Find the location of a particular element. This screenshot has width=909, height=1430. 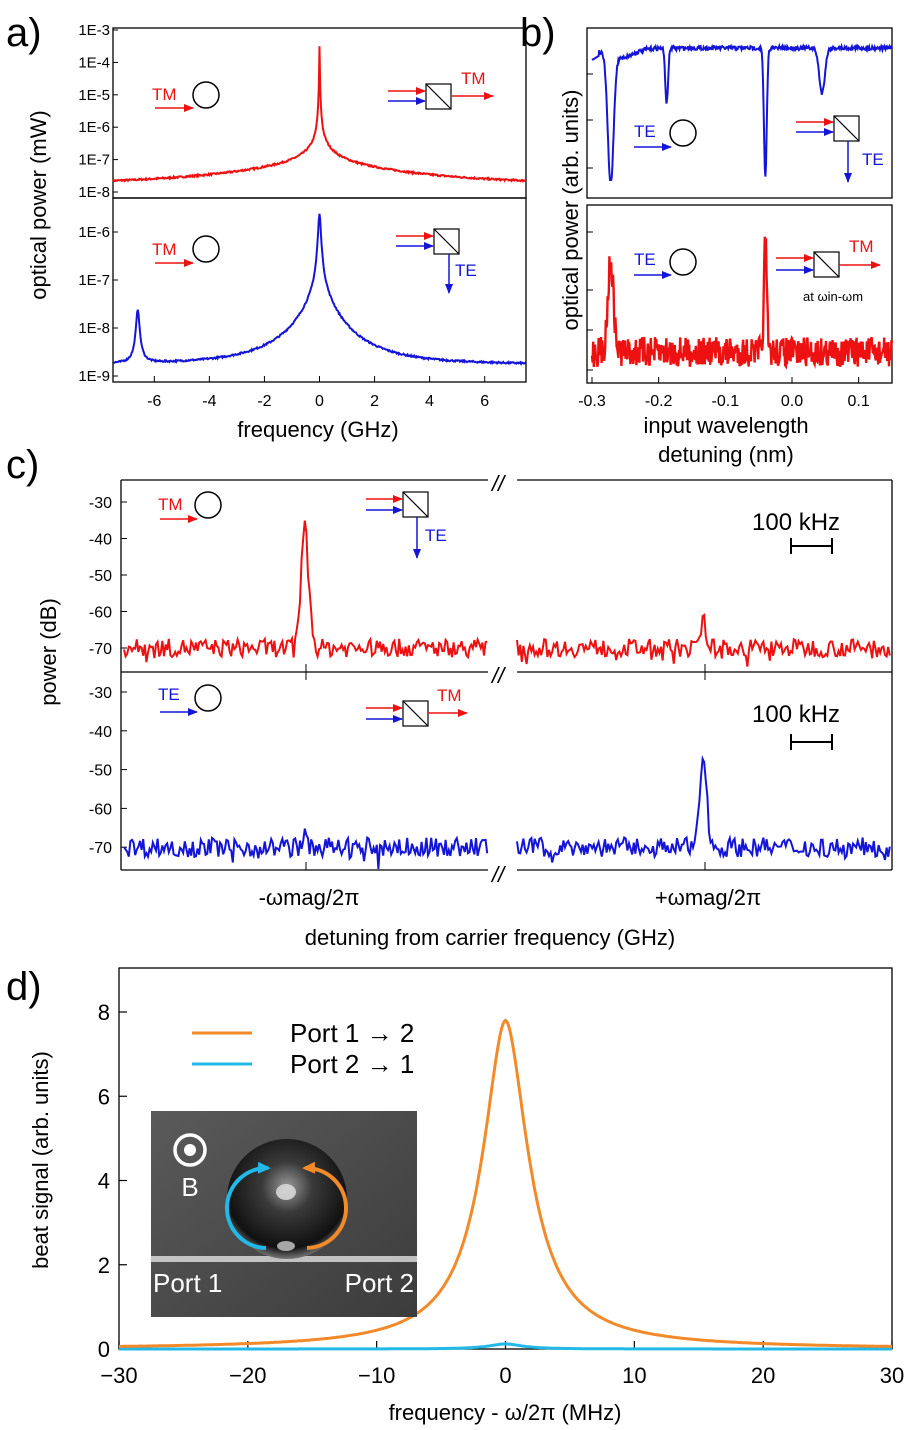

inset-a-top-right-label: TM is located at coordinates (473, 78).